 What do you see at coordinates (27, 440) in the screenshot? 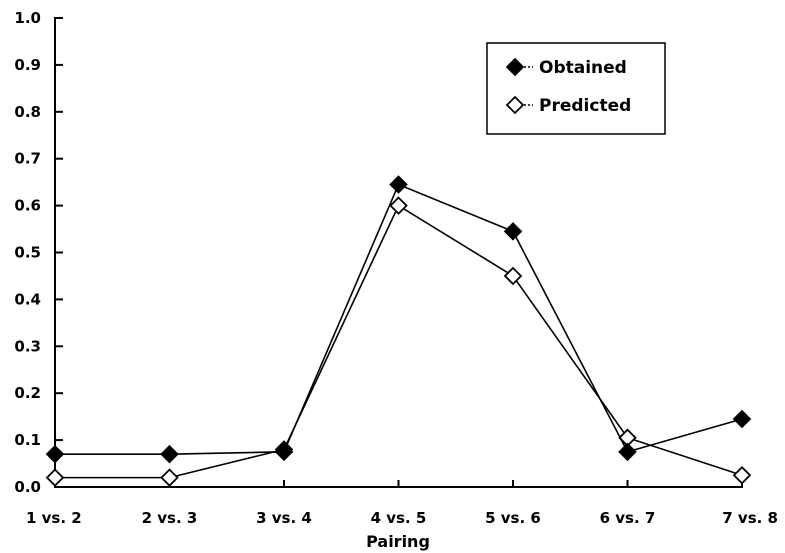
I see `y-tick-label: 0.1` at bounding box center [27, 440].